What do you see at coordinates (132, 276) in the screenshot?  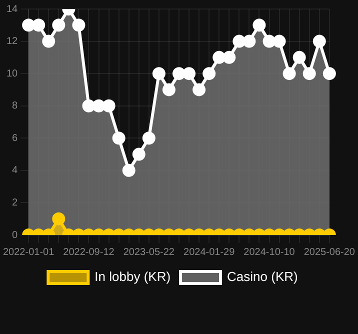 I see `legend-label: In lobby (KR)` at bounding box center [132, 276].